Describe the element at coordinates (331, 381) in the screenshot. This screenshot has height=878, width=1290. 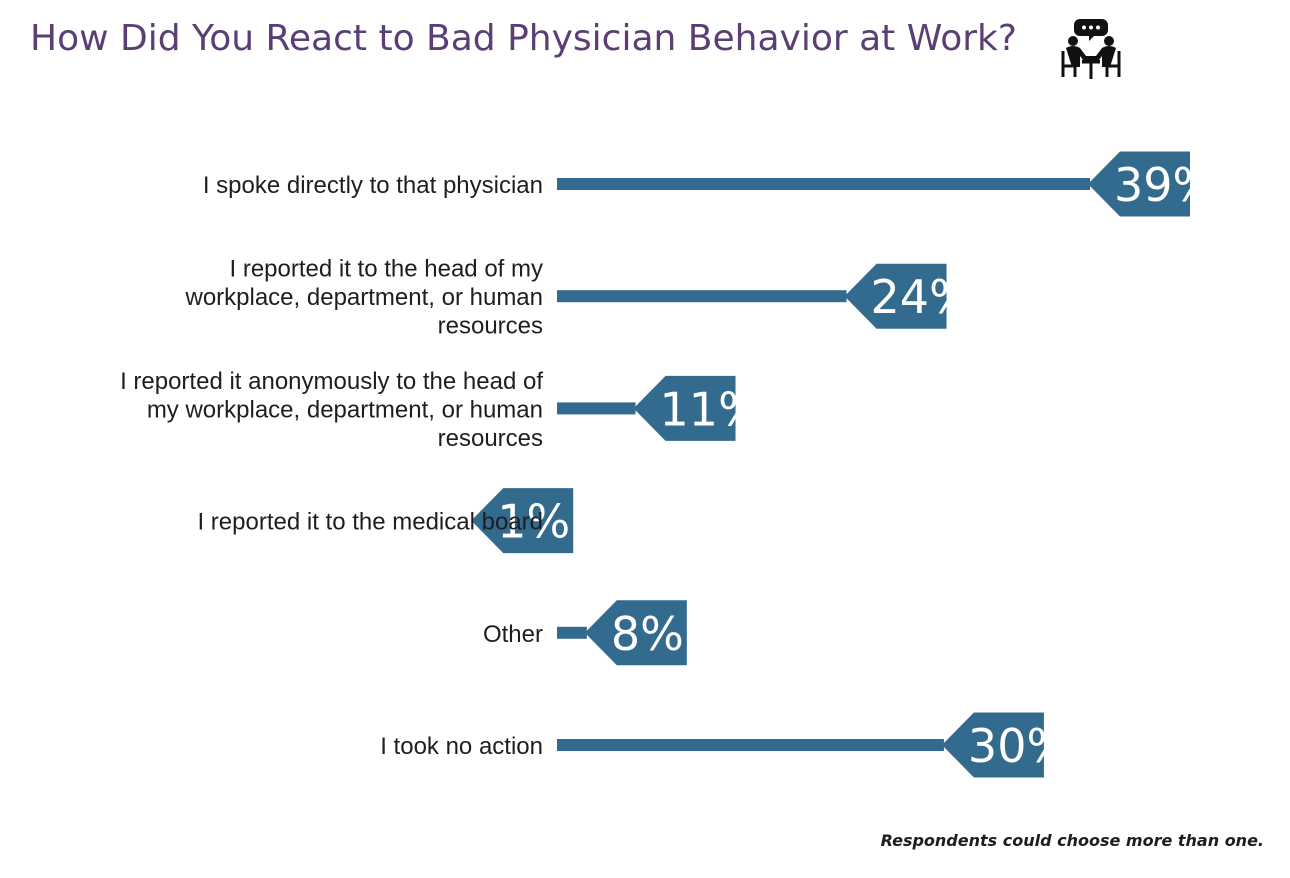
I see `category-label: I reported it anonymously to the head of` at that location.